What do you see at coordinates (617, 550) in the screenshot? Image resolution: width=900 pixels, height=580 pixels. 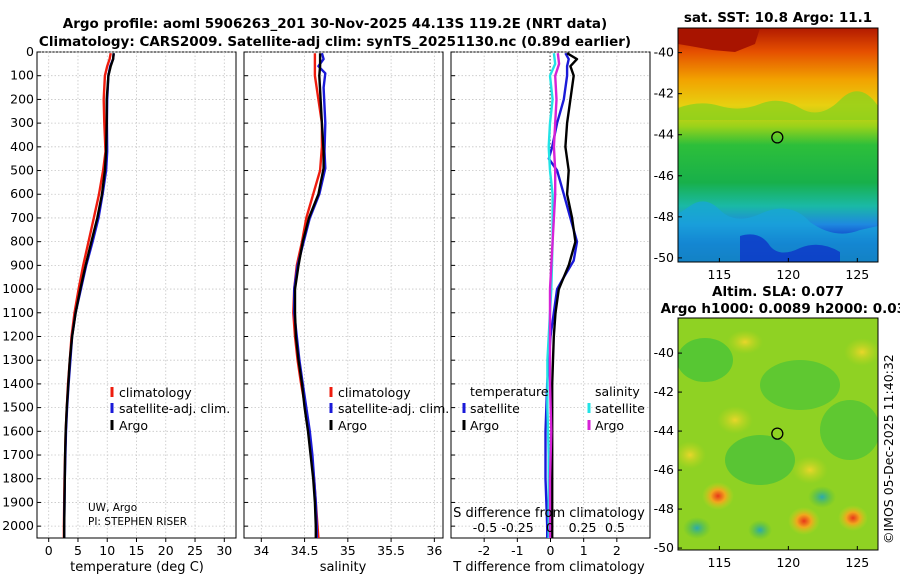 I see `x-tick-label: 2` at bounding box center [617, 550].